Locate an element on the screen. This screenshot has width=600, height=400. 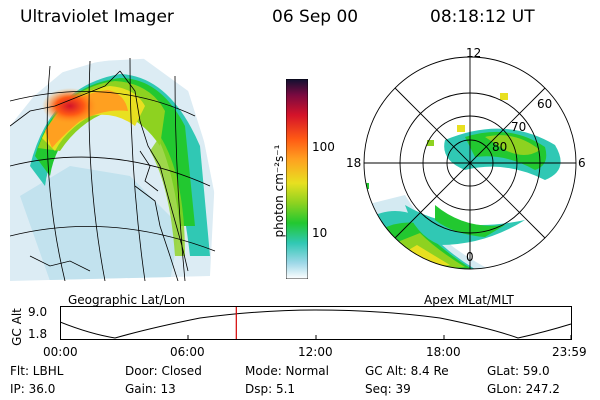
info-gcalt: GC Alt: 8.4 Re is located at coordinates (407, 371).